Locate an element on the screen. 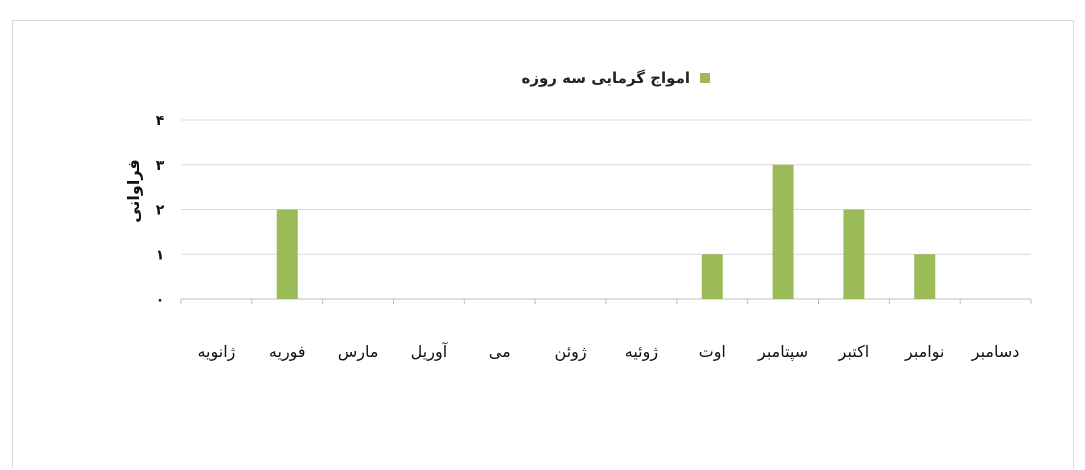 The image size is (1085, 470). legend-swatch is located at coordinates (705, 78).